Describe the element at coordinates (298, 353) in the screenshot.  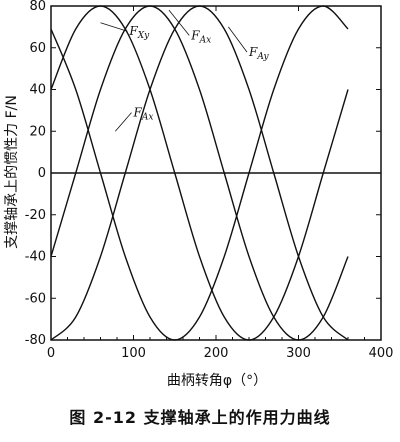
I see `x-tick-label: 300` at that location.